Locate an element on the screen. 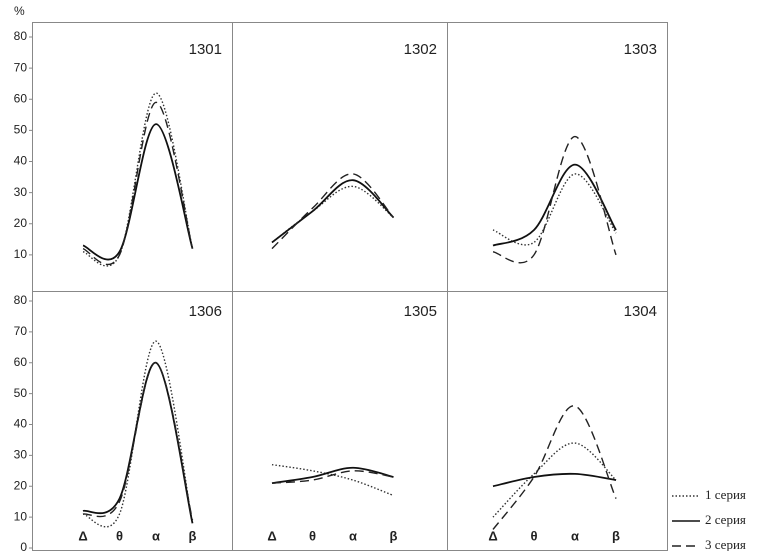 The image size is (771, 551). y-axis-label: % is located at coordinates (19, 11).